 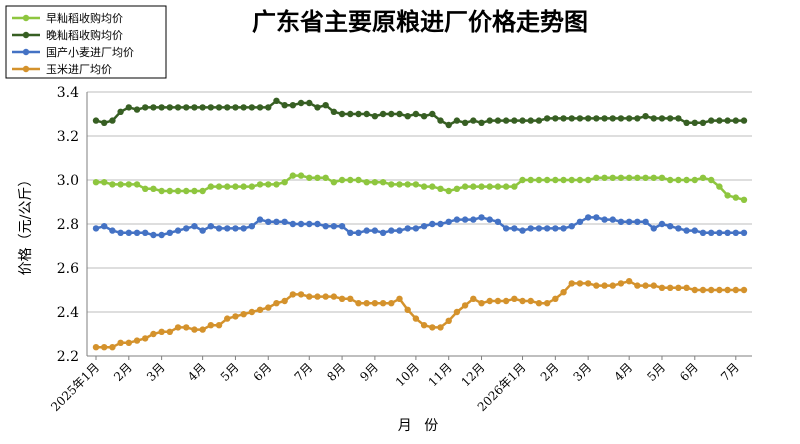 I want to click on x-tick-label: 9月, so click(x=369, y=372).